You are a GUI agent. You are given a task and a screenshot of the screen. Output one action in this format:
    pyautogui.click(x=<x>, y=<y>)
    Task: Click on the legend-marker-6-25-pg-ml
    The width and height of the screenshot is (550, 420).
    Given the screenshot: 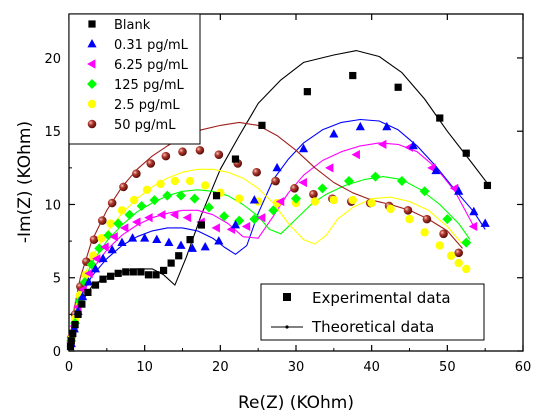 What is the action you would take?
    pyautogui.click(x=91, y=64)
    